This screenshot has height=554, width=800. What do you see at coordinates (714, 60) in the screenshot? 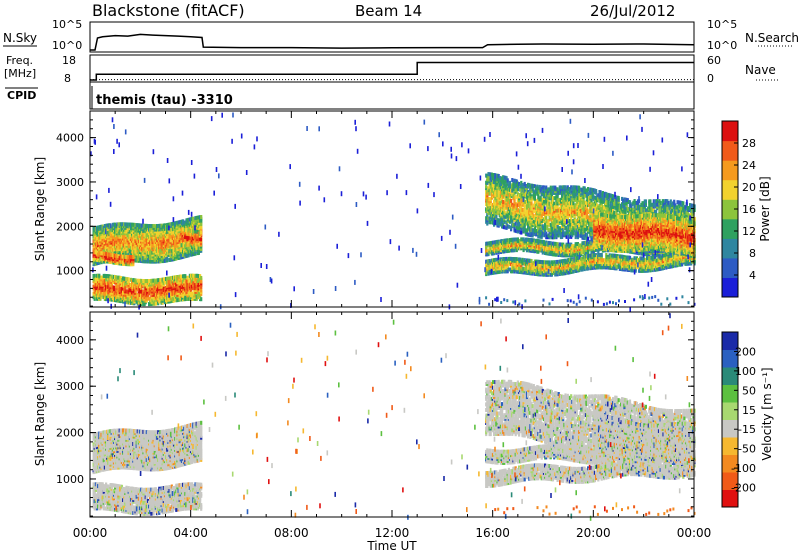
I see `nave-tick-high: 60` at bounding box center [714, 60].